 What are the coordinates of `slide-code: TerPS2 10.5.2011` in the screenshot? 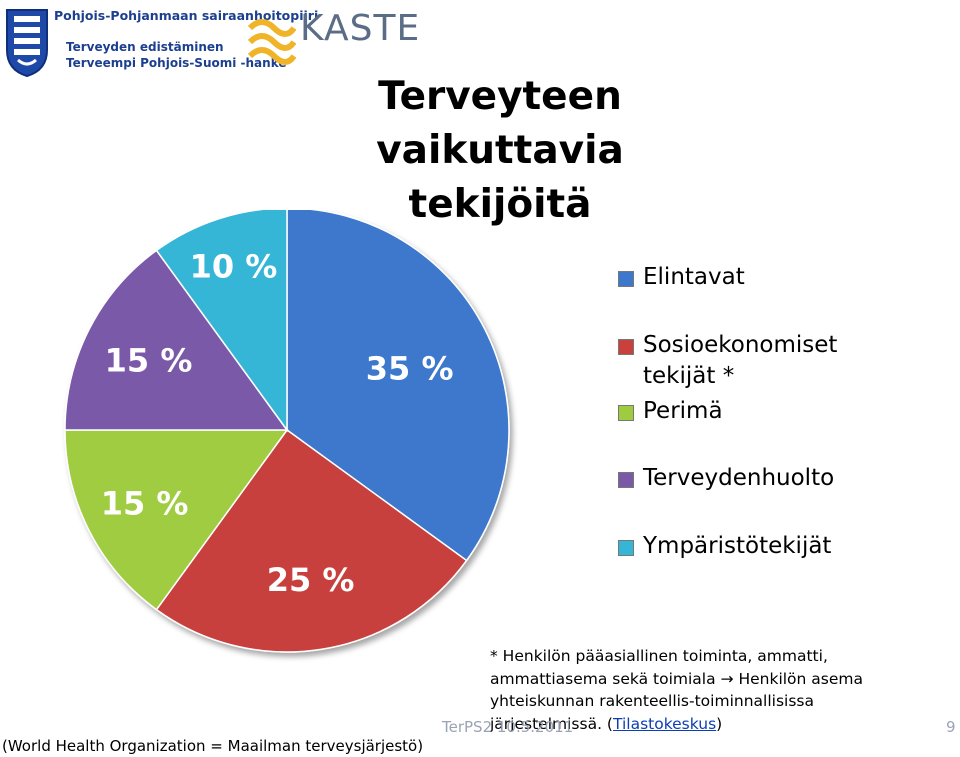 It's located at (508, 727).